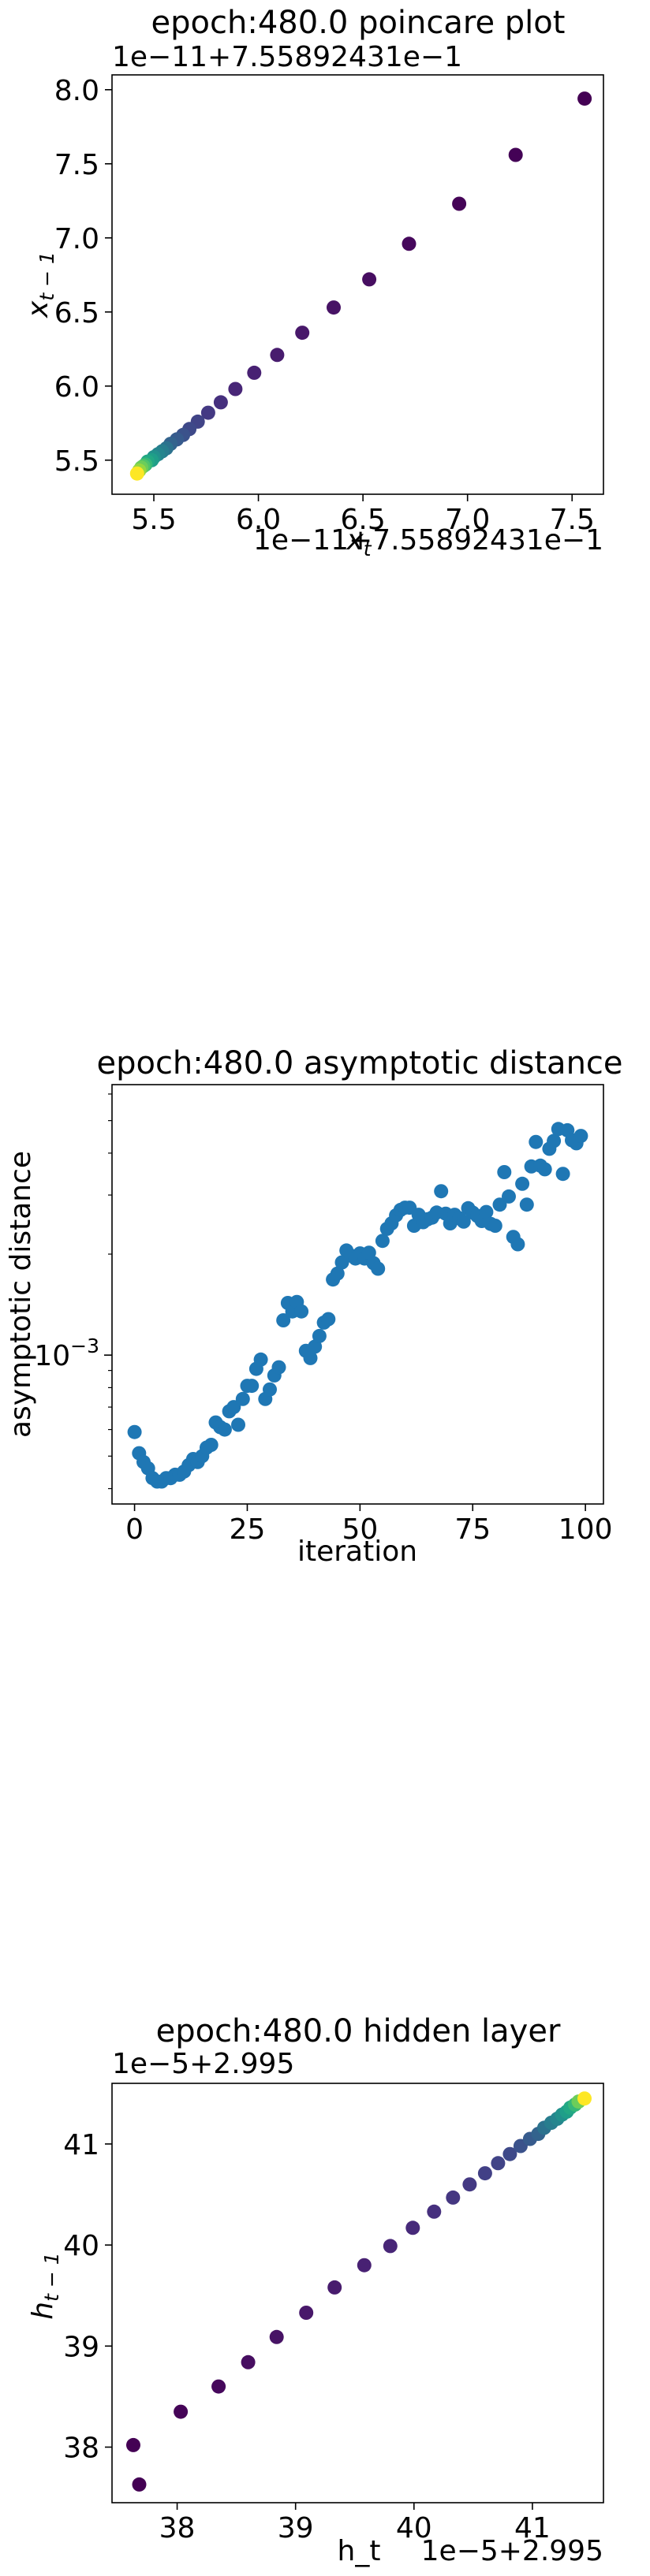 The image size is (650, 2576). What do you see at coordinates (83, 276) in the screenshot?
I see `poincare-y-ticks: 5.5 6.0 6.5 7.0 7.5 8.0` at bounding box center [83, 276].